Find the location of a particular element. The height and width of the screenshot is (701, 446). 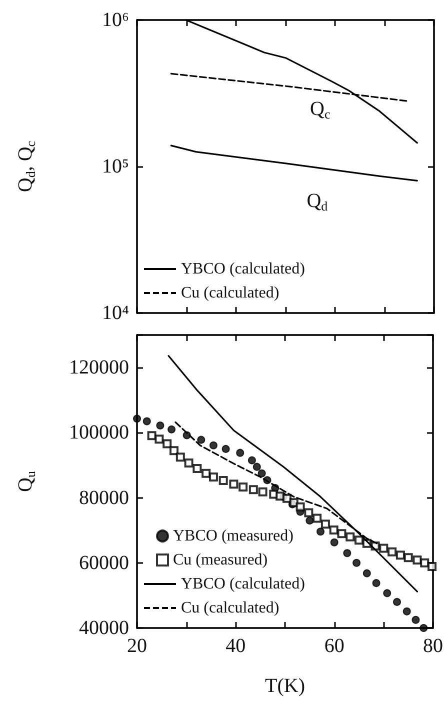

x-tick-label: 60 is located at coordinates (334, 646).